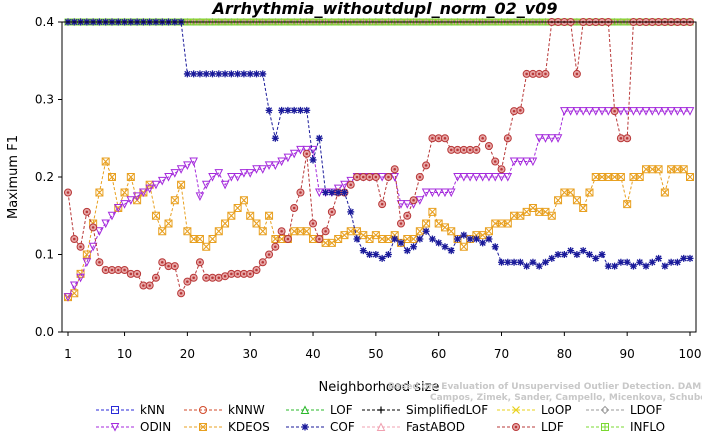 The width and height of the screenshot is (702, 434). What do you see at coordinates (44, 100) in the screenshot?
I see `y-tick-label: 0.3` at bounding box center [44, 100].